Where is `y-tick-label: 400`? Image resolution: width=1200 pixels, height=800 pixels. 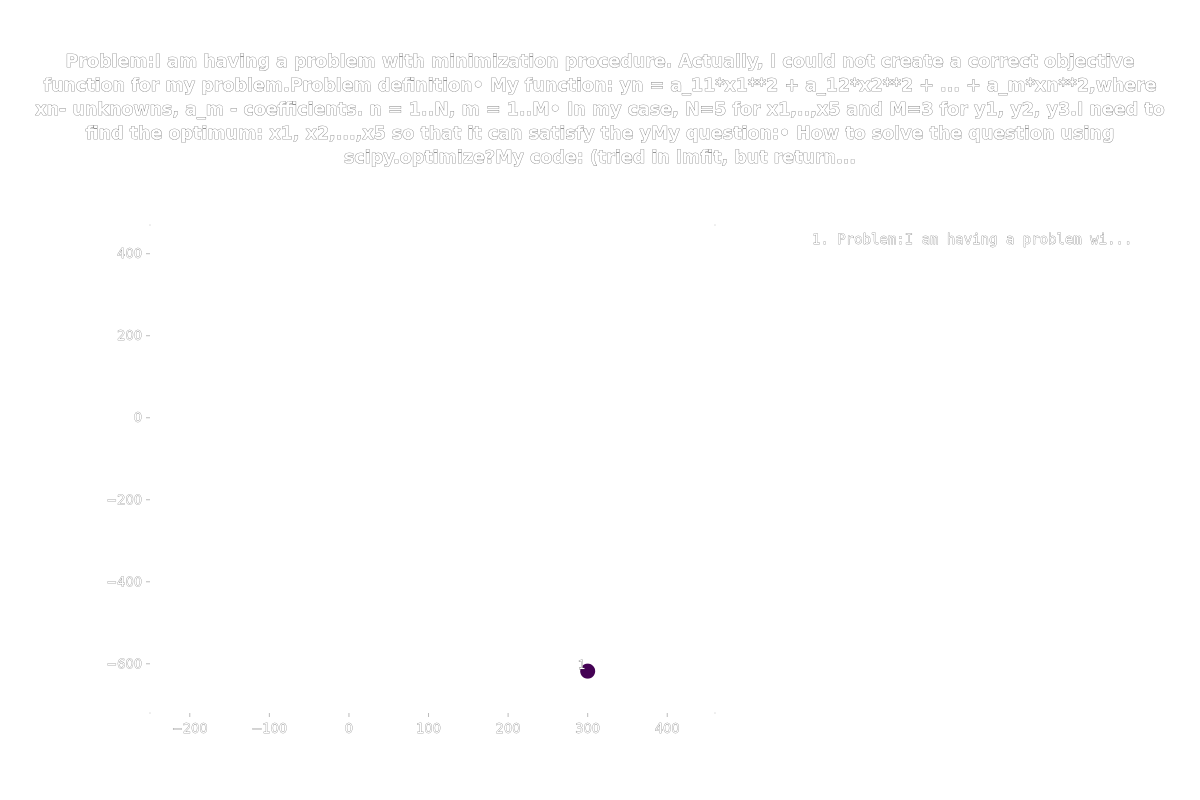 y-tick-label: 400 is located at coordinates (129, 254).